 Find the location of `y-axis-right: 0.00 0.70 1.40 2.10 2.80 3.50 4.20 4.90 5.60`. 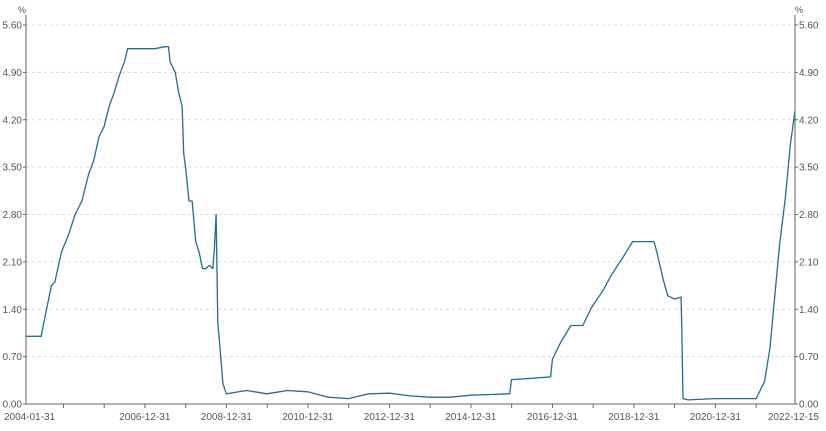

y-axis-right: 0.00 0.70 1.40 2.10 2.80 3.50 4.20 4.90 5.60 is located at coordinates (807, 216).